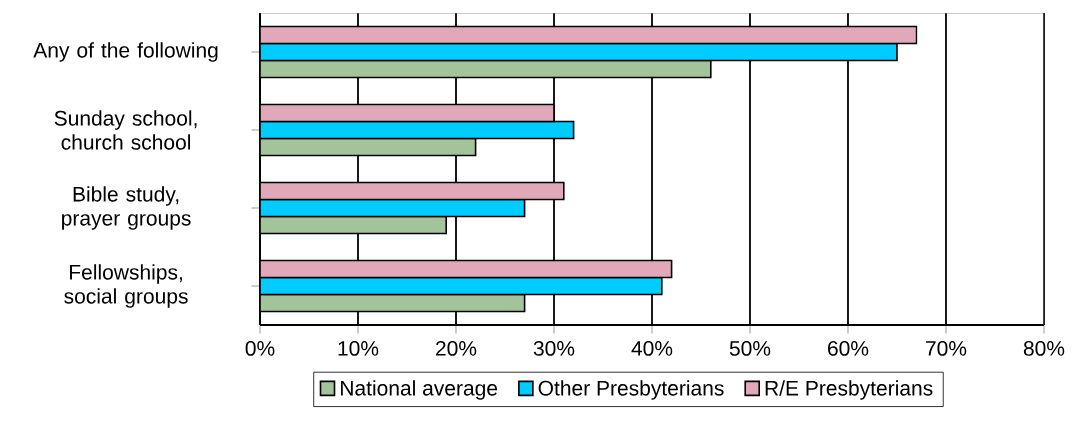 This screenshot has height=436, width=1088. I want to click on y-tick-label: Bible study, prayer groups, so click(126, 208).